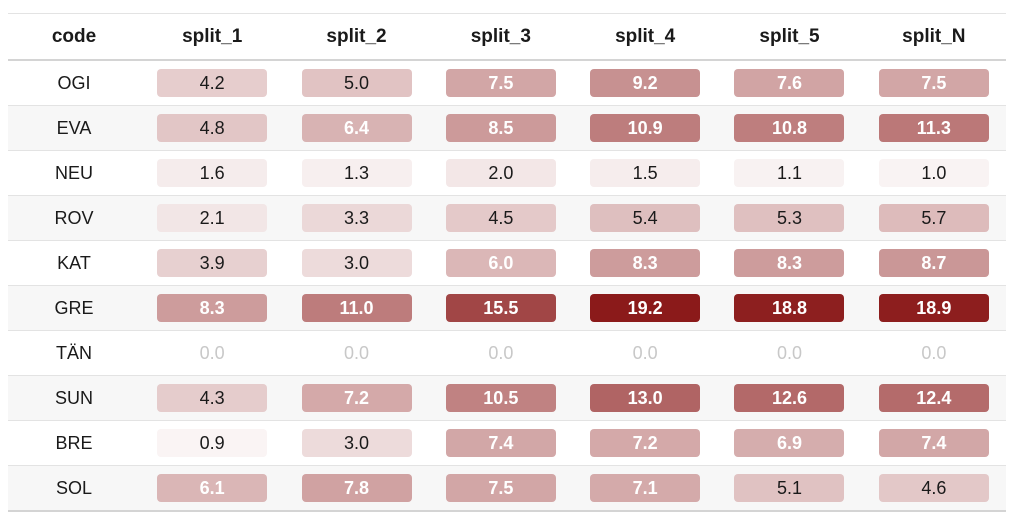 The width and height of the screenshot is (1024, 532). I want to click on heatmap-value-pill: 5.3, so click(789, 218).